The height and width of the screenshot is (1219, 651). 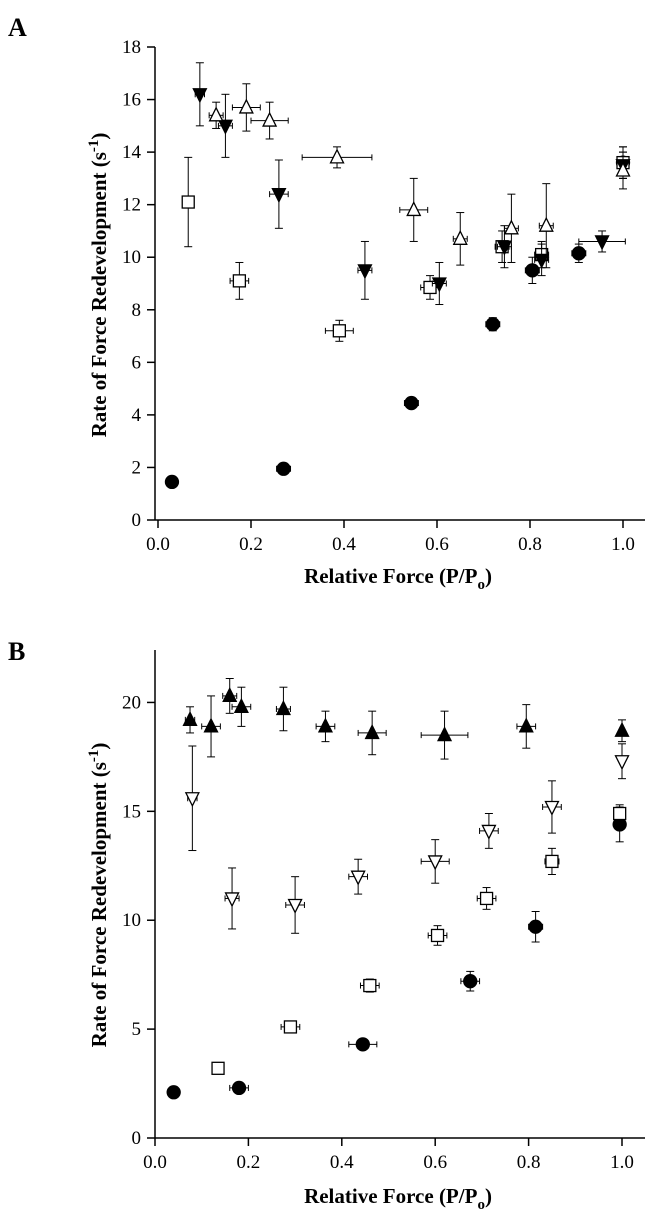 What do you see at coordinates (155, 1162) in the screenshot?
I see `panel-b-x-tick-label: 0.0` at bounding box center [155, 1162].